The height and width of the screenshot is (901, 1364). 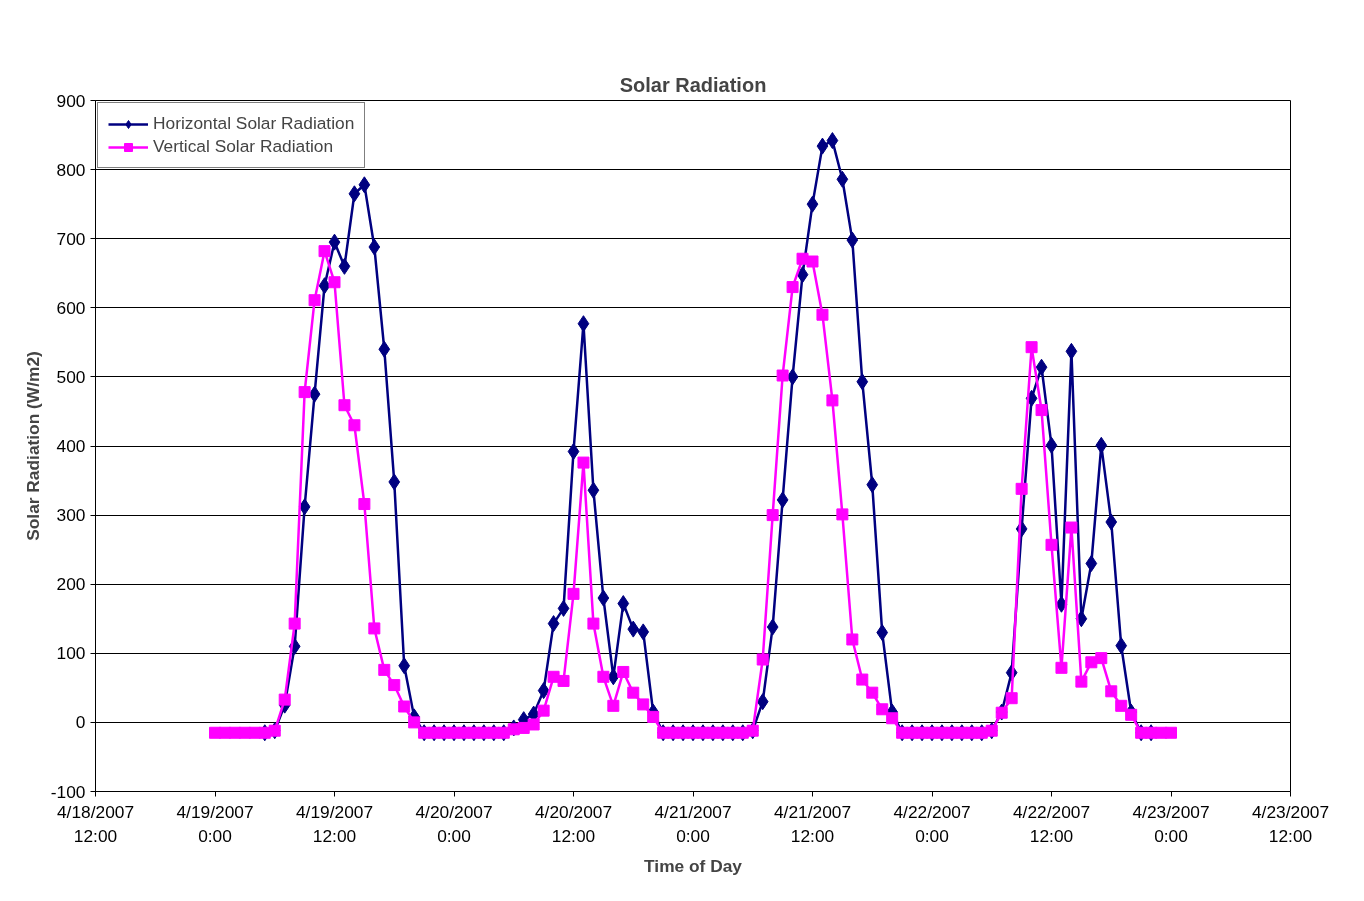 What do you see at coordinates (693, 84) in the screenshot?
I see `chart-title: Solar Radiation` at bounding box center [693, 84].